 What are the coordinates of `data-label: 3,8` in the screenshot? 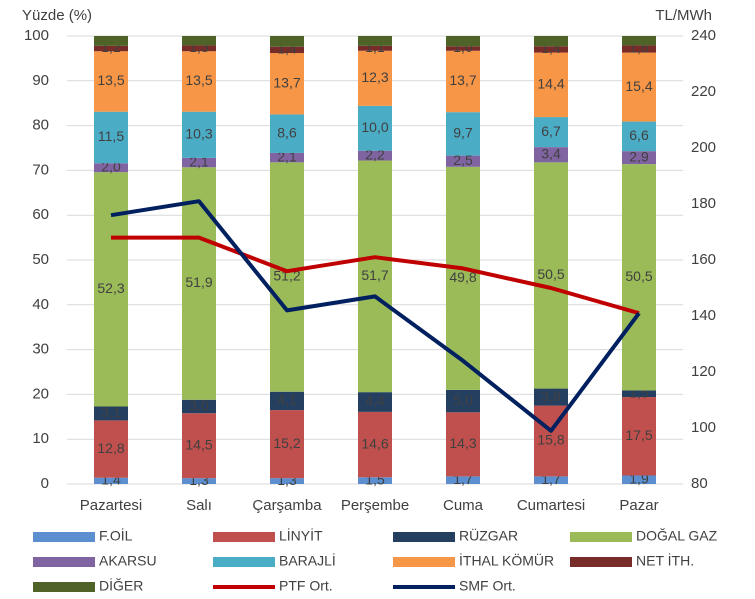 It's located at (551, 396).